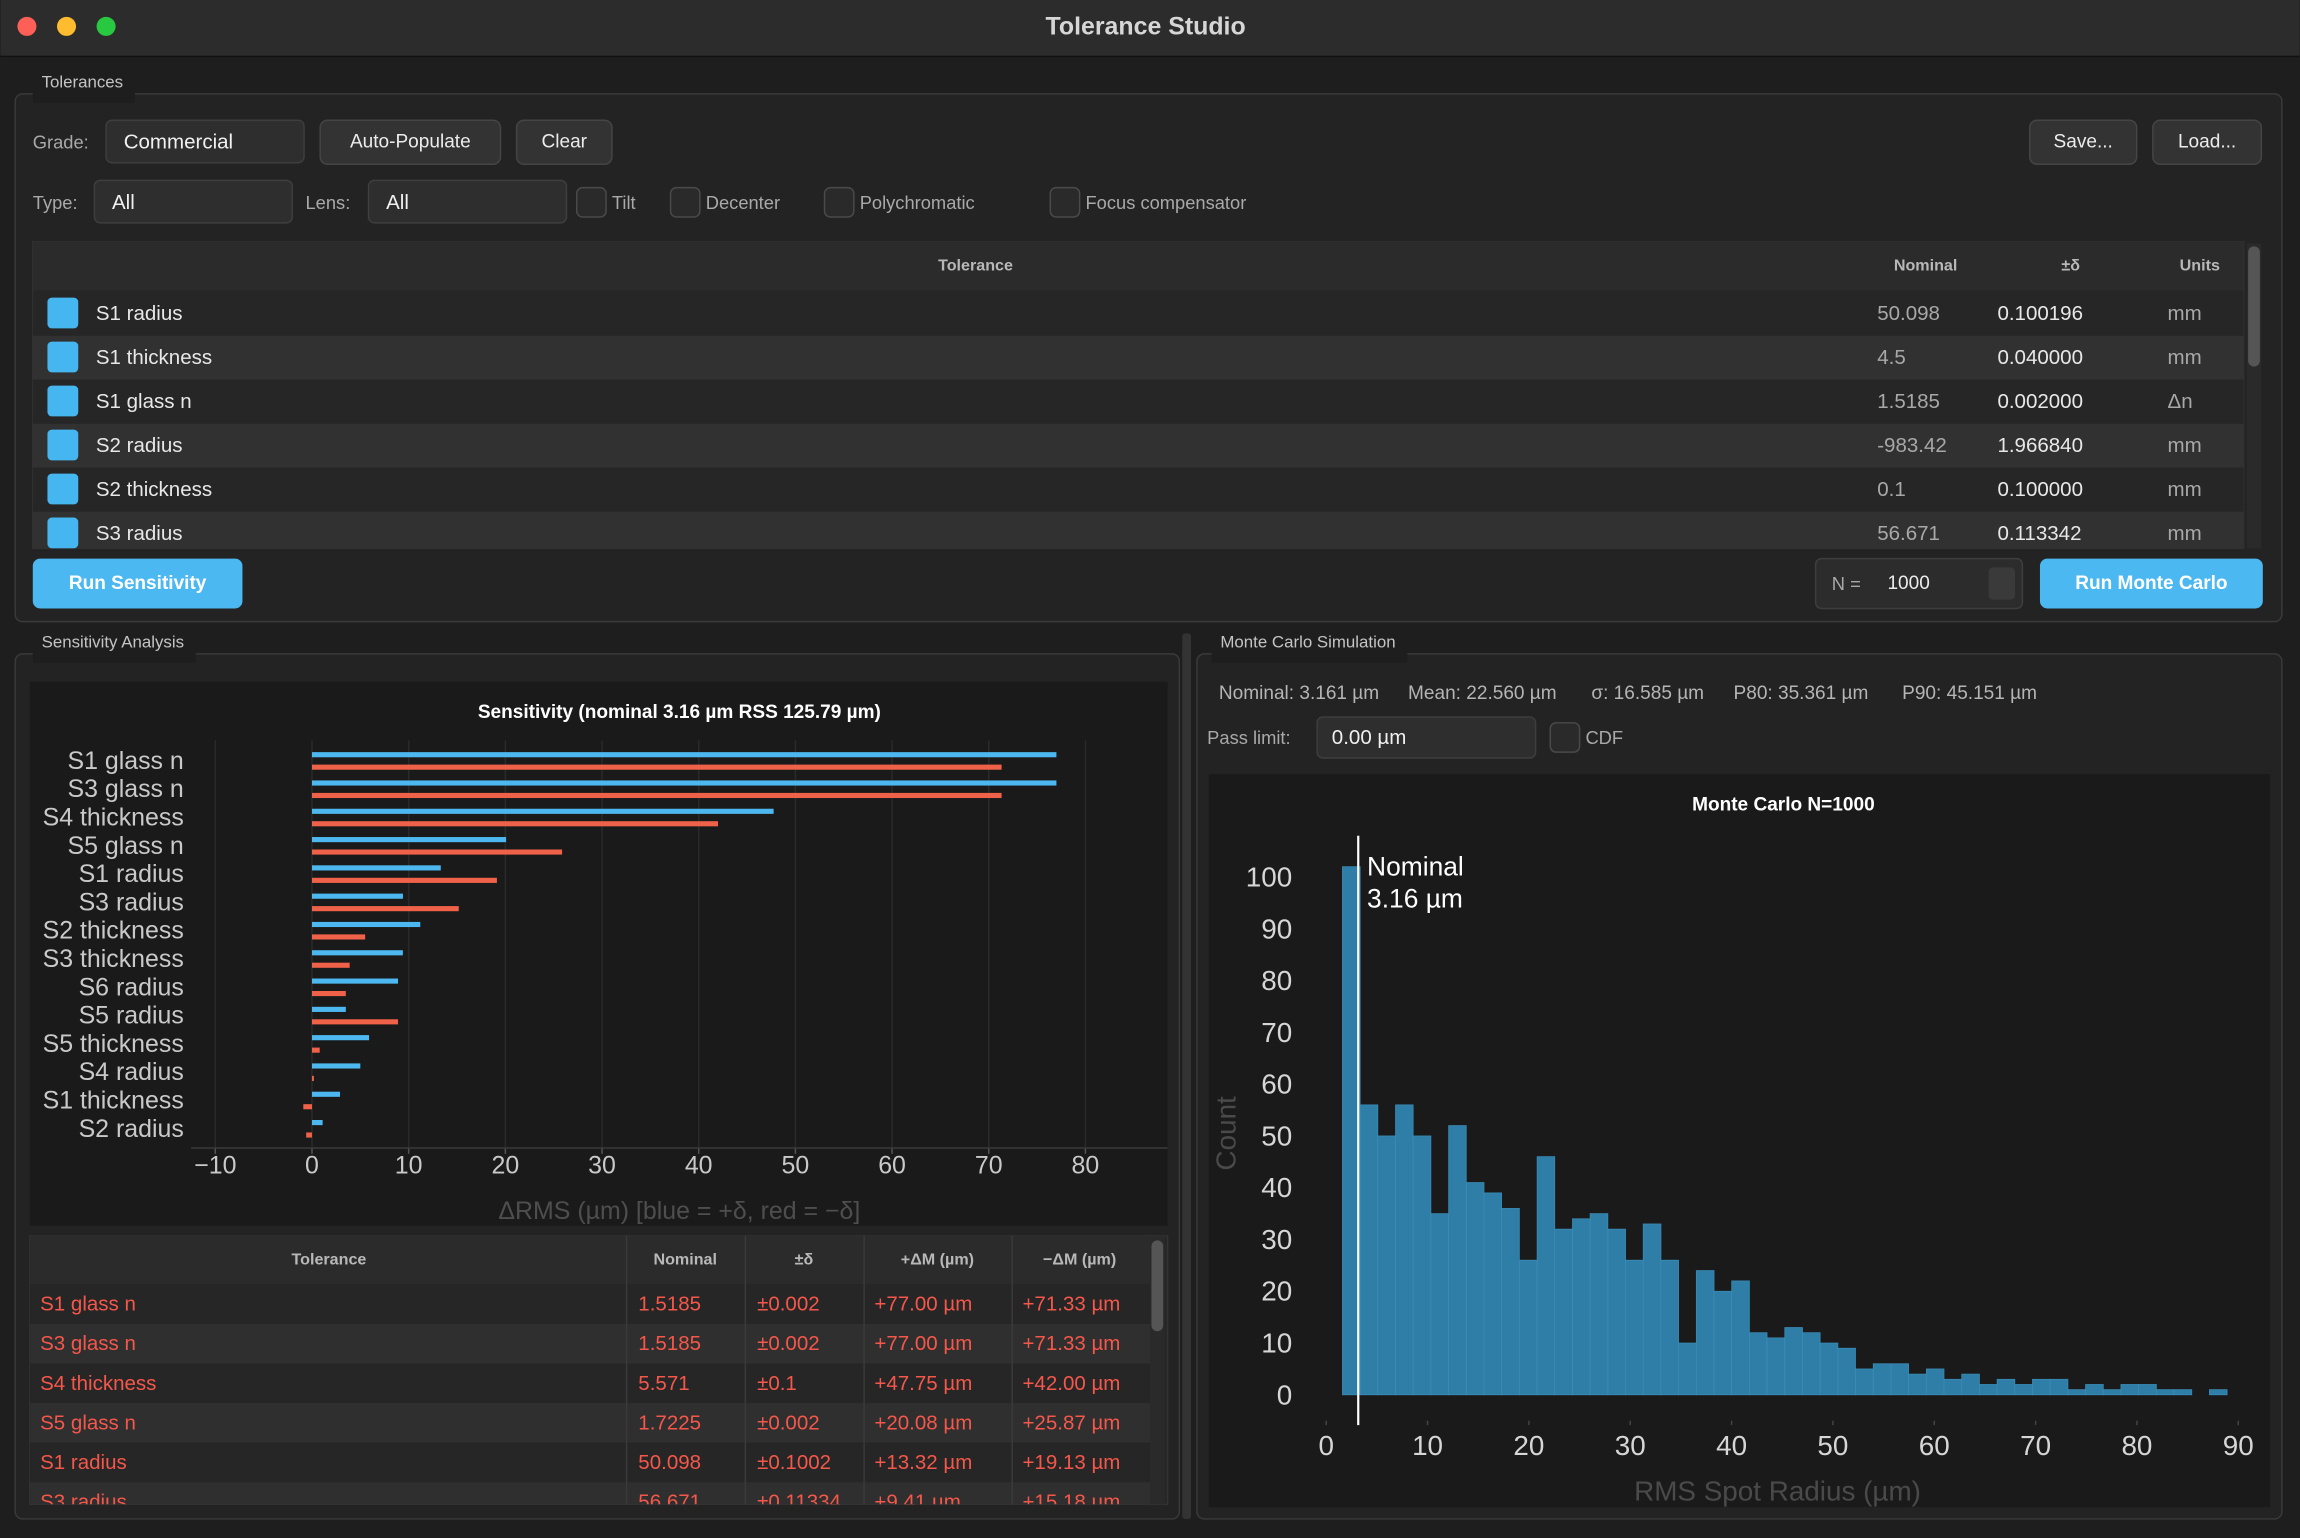 This screenshot has width=2300, height=1538. What do you see at coordinates (917, 202) in the screenshot?
I see `checkbox-label: Polychromatic` at bounding box center [917, 202].